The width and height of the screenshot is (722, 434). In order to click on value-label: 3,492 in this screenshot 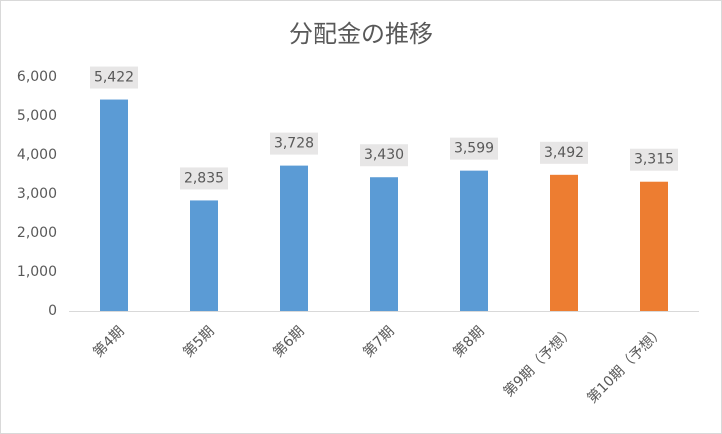, I will do `click(564, 153)`.